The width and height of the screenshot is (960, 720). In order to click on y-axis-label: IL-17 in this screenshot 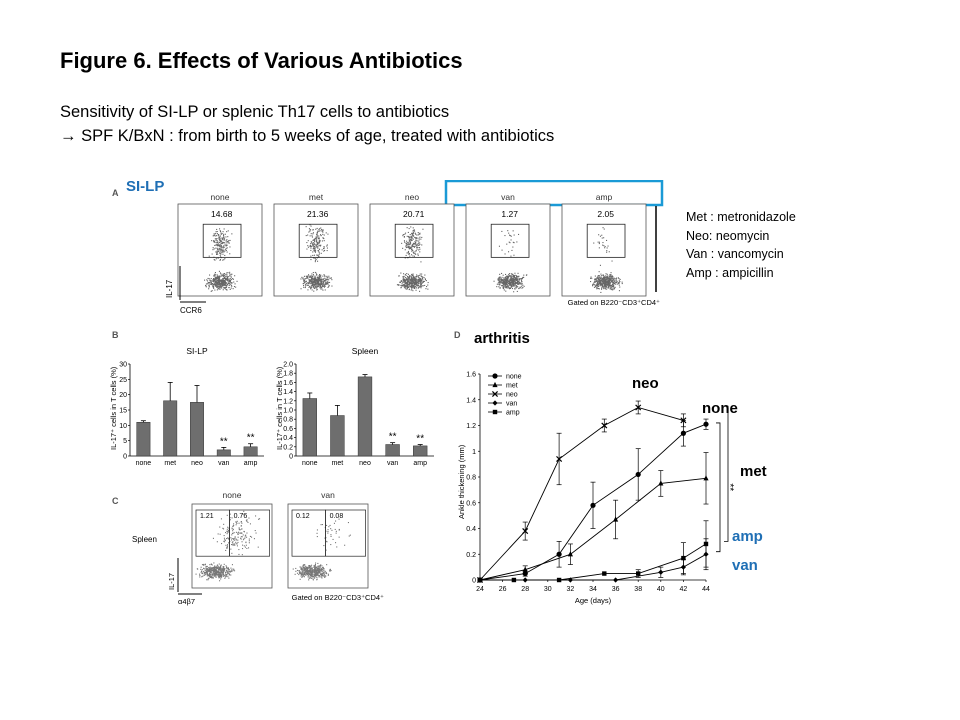, I will do `click(171, 581)`.